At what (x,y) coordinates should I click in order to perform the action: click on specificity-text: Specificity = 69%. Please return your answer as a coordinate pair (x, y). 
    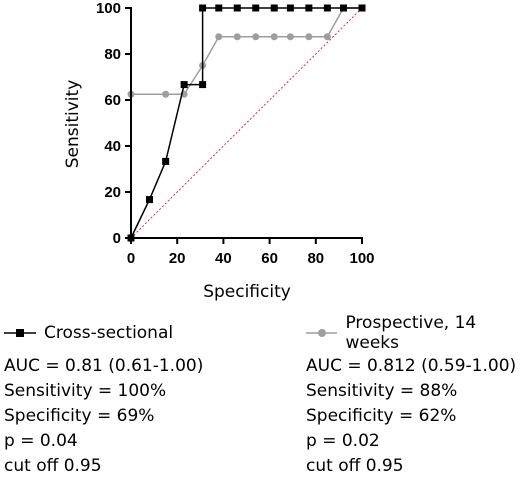
    Looking at the image, I should click on (79, 416).